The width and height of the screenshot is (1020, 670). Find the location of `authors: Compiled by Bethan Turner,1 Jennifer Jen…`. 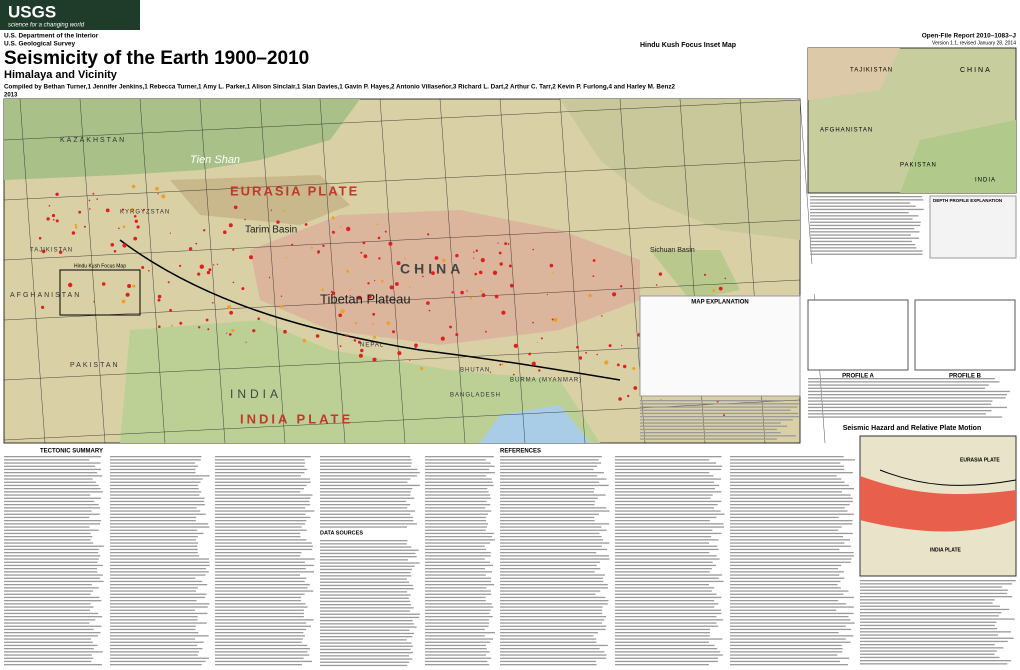

authors: Compiled by Bethan Turner,1 Jennifer Jen… is located at coordinates (339, 87).